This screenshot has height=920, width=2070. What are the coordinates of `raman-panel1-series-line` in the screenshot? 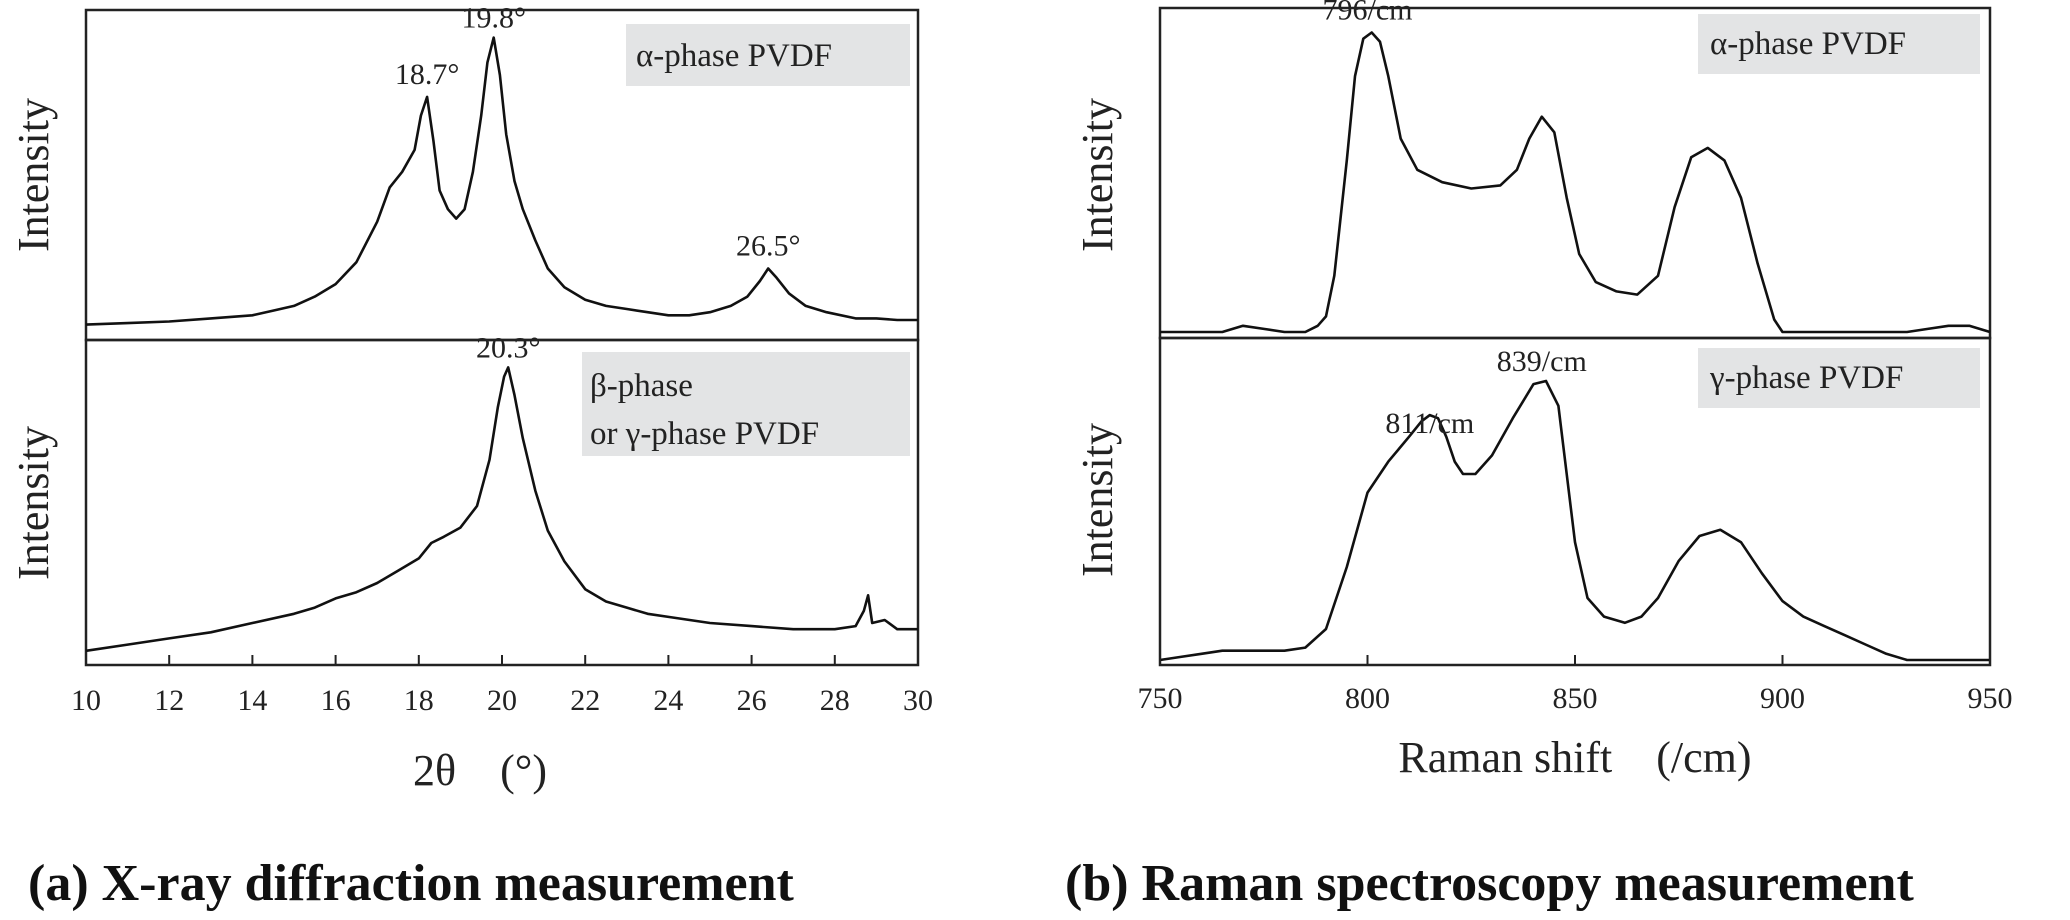 It's located at (1575, 182).